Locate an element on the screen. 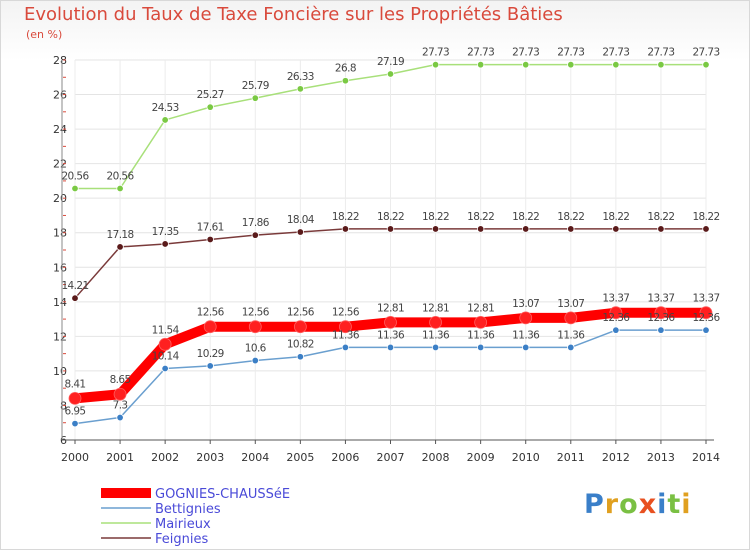 The image size is (750, 550). data-label-3: 17.35 is located at coordinates (165, 232).